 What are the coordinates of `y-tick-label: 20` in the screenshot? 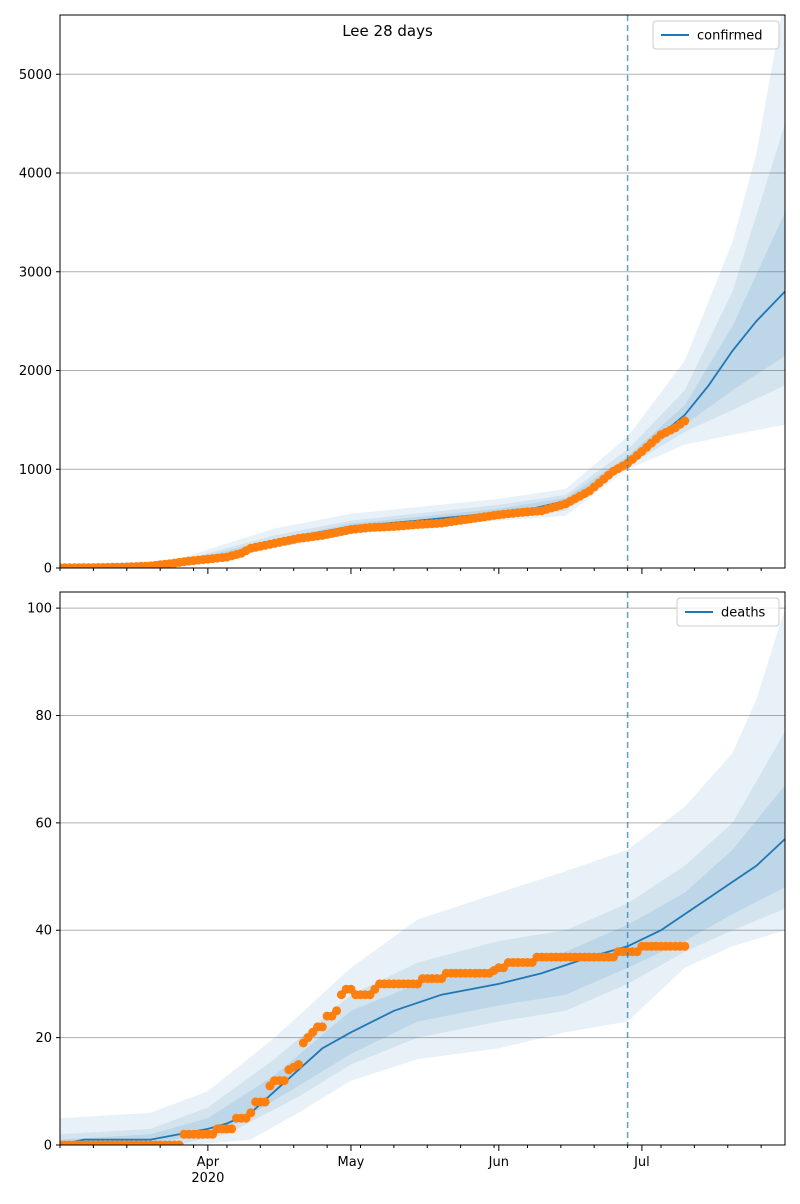 It's located at (43, 1038).